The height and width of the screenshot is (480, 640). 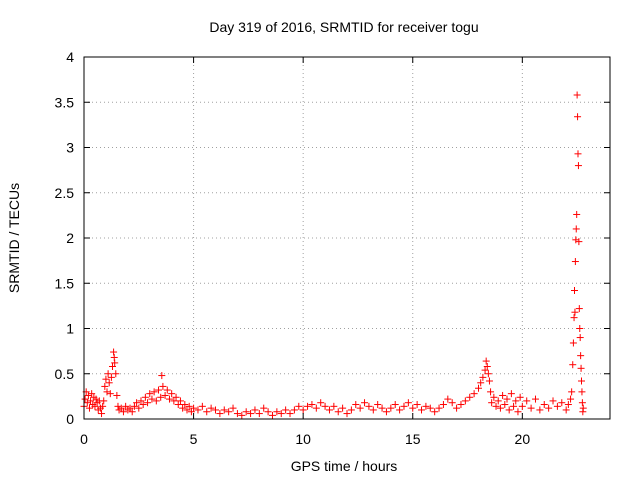 I want to click on y-tick-label: 0.5, so click(x=65, y=374).